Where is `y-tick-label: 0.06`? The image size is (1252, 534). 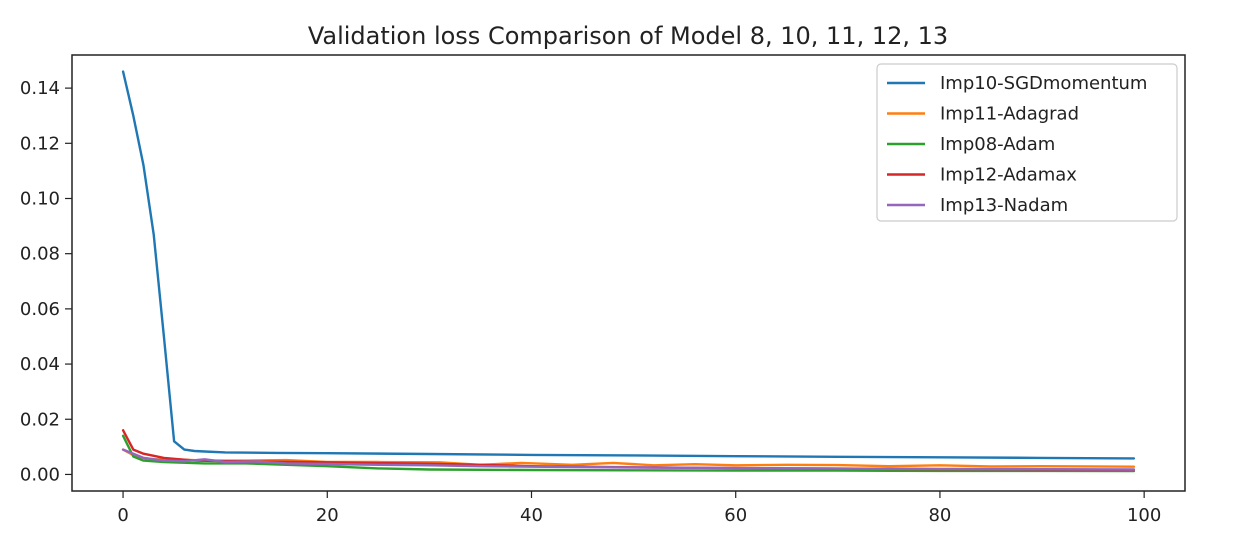
y-tick-label: 0.06 is located at coordinates (40, 309).